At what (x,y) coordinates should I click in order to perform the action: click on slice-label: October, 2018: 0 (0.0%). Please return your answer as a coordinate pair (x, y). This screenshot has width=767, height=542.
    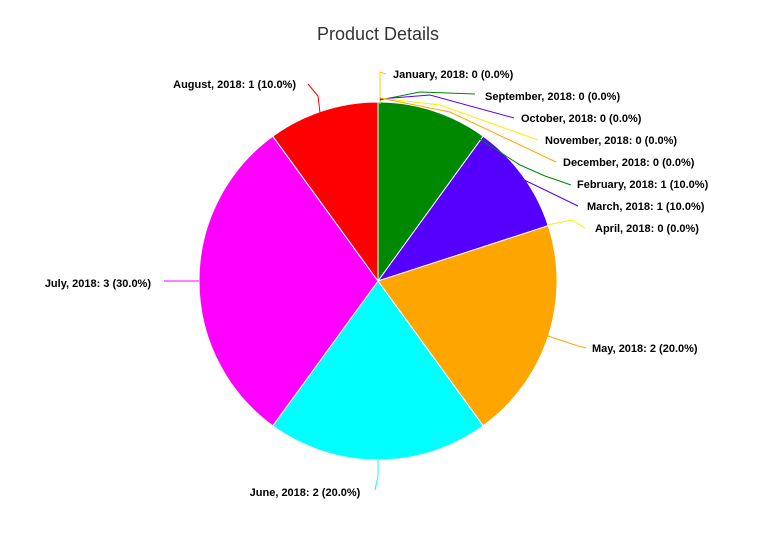
    Looking at the image, I should click on (581, 119).